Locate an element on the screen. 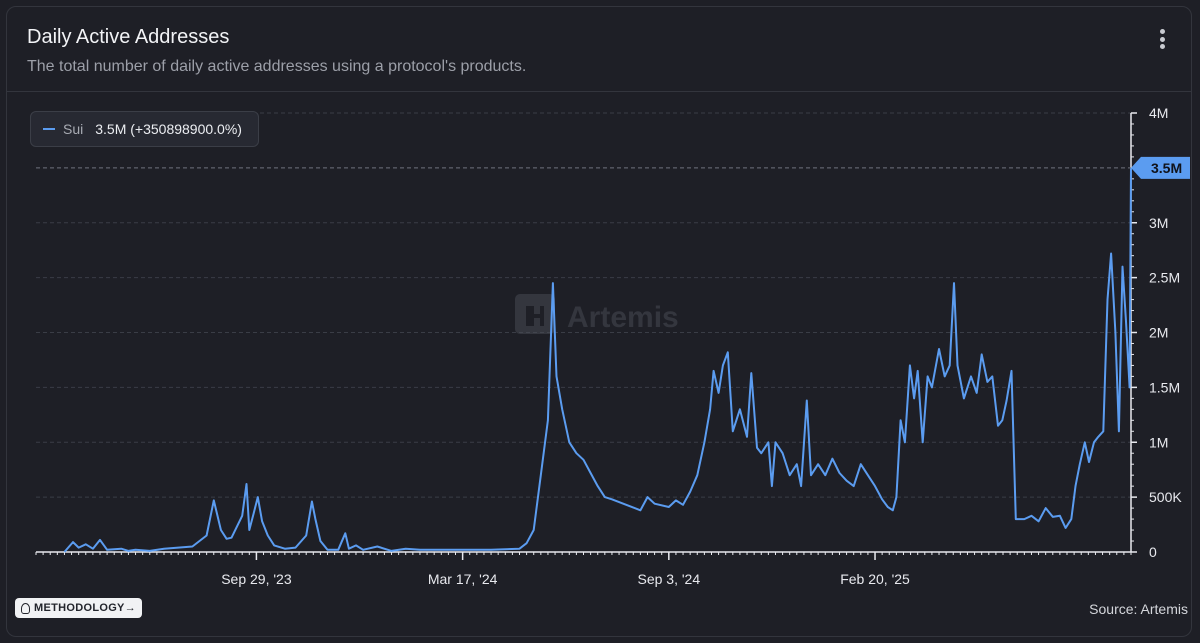 The image size is (1200, 643). watermark-text: Artemis is located at coordinates (623, 317).